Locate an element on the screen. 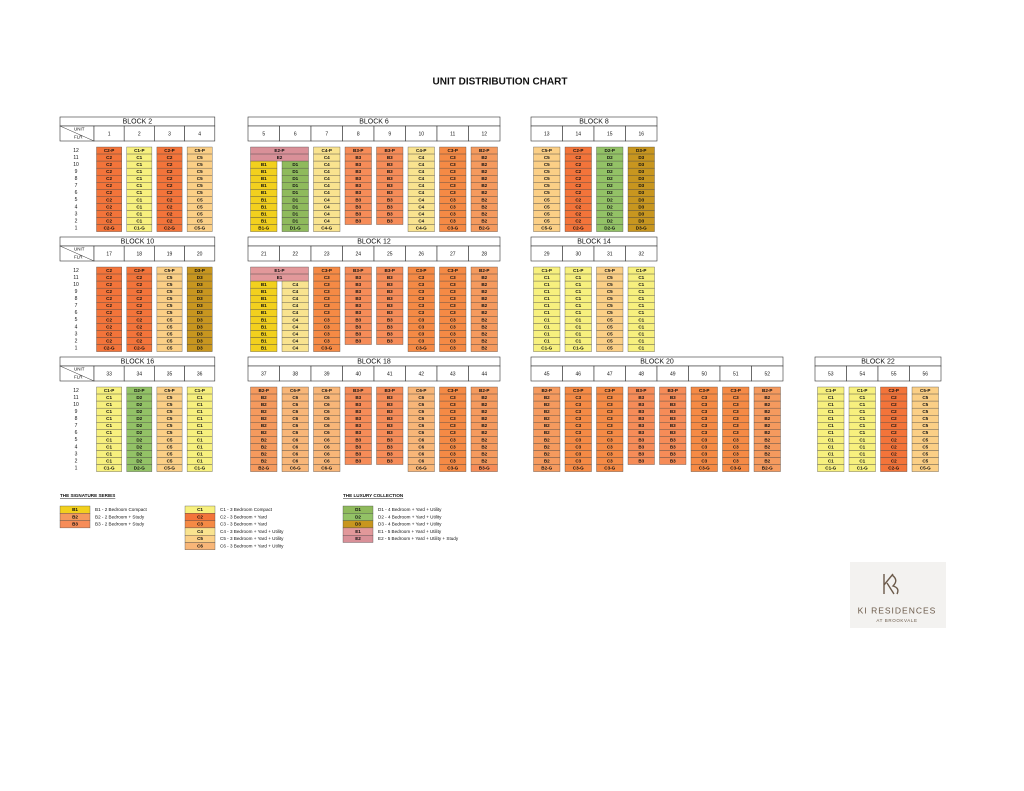  unit-code: C6-G is located at coordinates (421, 467).